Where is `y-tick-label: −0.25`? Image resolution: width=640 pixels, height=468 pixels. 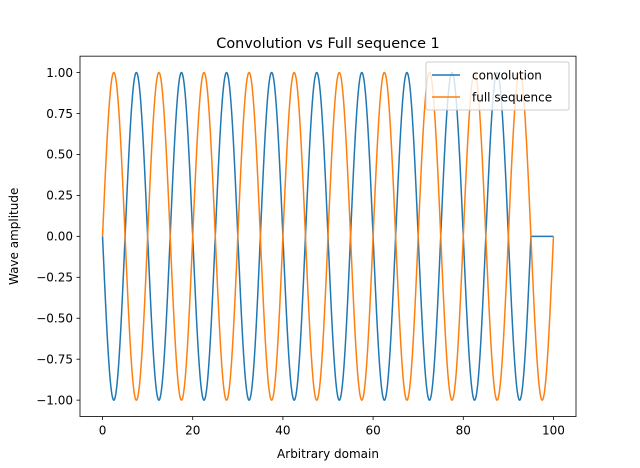
y-tick-label: −0.25 is located at coordinates (54, 278).